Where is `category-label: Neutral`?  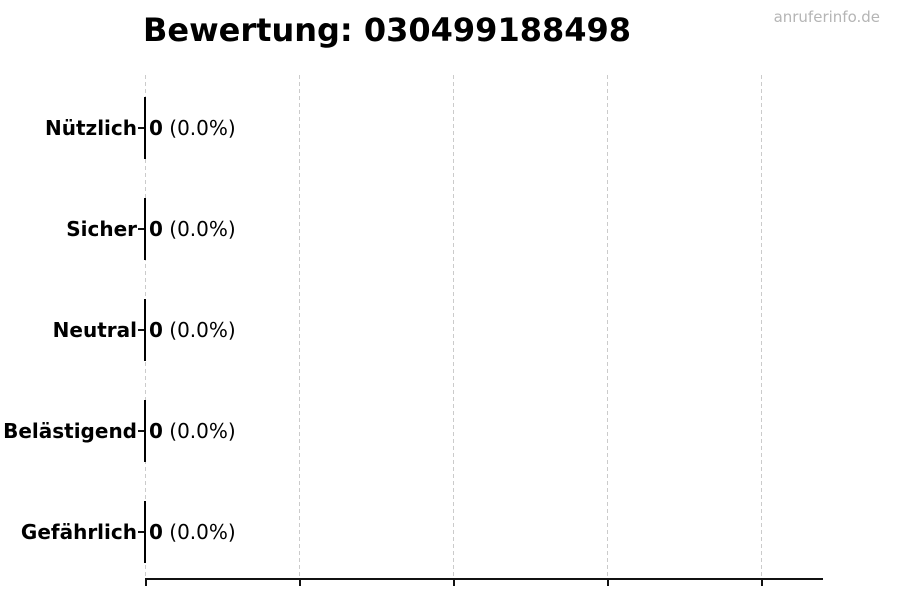 category-label: Neutral is located at coordinates (94, 330).